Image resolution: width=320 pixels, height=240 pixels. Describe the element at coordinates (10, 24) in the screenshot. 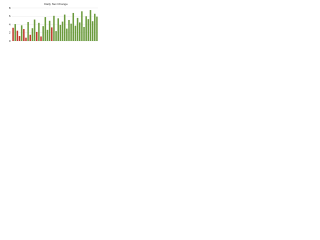

I see `y-tick-label: 4` at that location.